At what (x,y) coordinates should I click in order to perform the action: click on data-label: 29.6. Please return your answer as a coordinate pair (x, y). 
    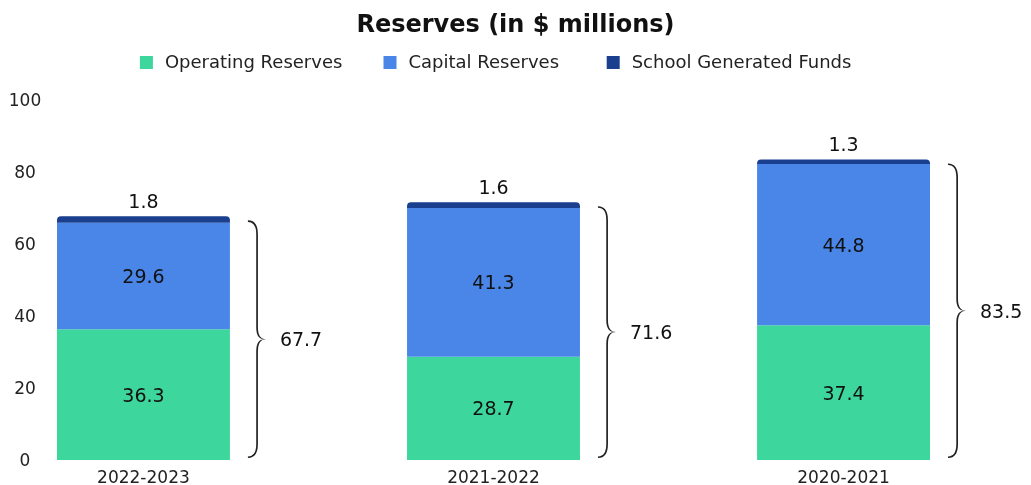
    Looking at the image, I should click on (143, 276).